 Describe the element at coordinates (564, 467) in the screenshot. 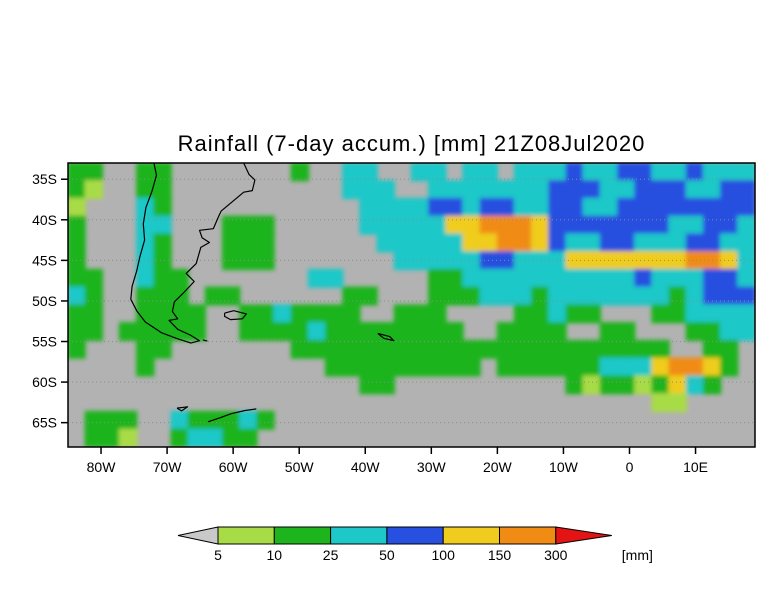

I see `x-tick-label: 10W` at that location.